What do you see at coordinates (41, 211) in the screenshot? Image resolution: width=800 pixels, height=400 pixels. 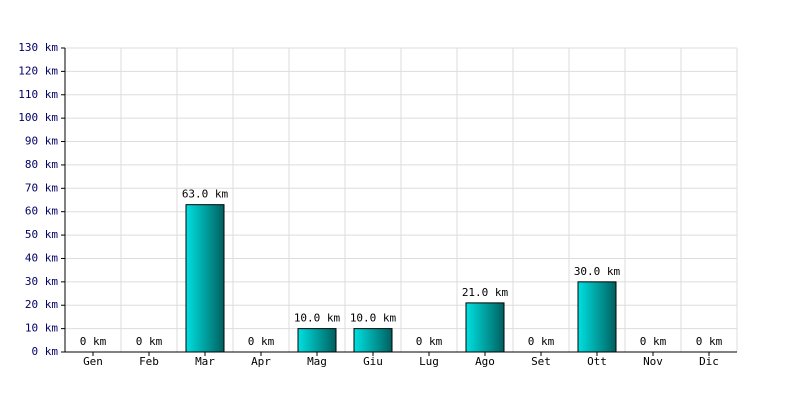 I see `y-tick-label: 60 km` at bounding box center [41, 211].